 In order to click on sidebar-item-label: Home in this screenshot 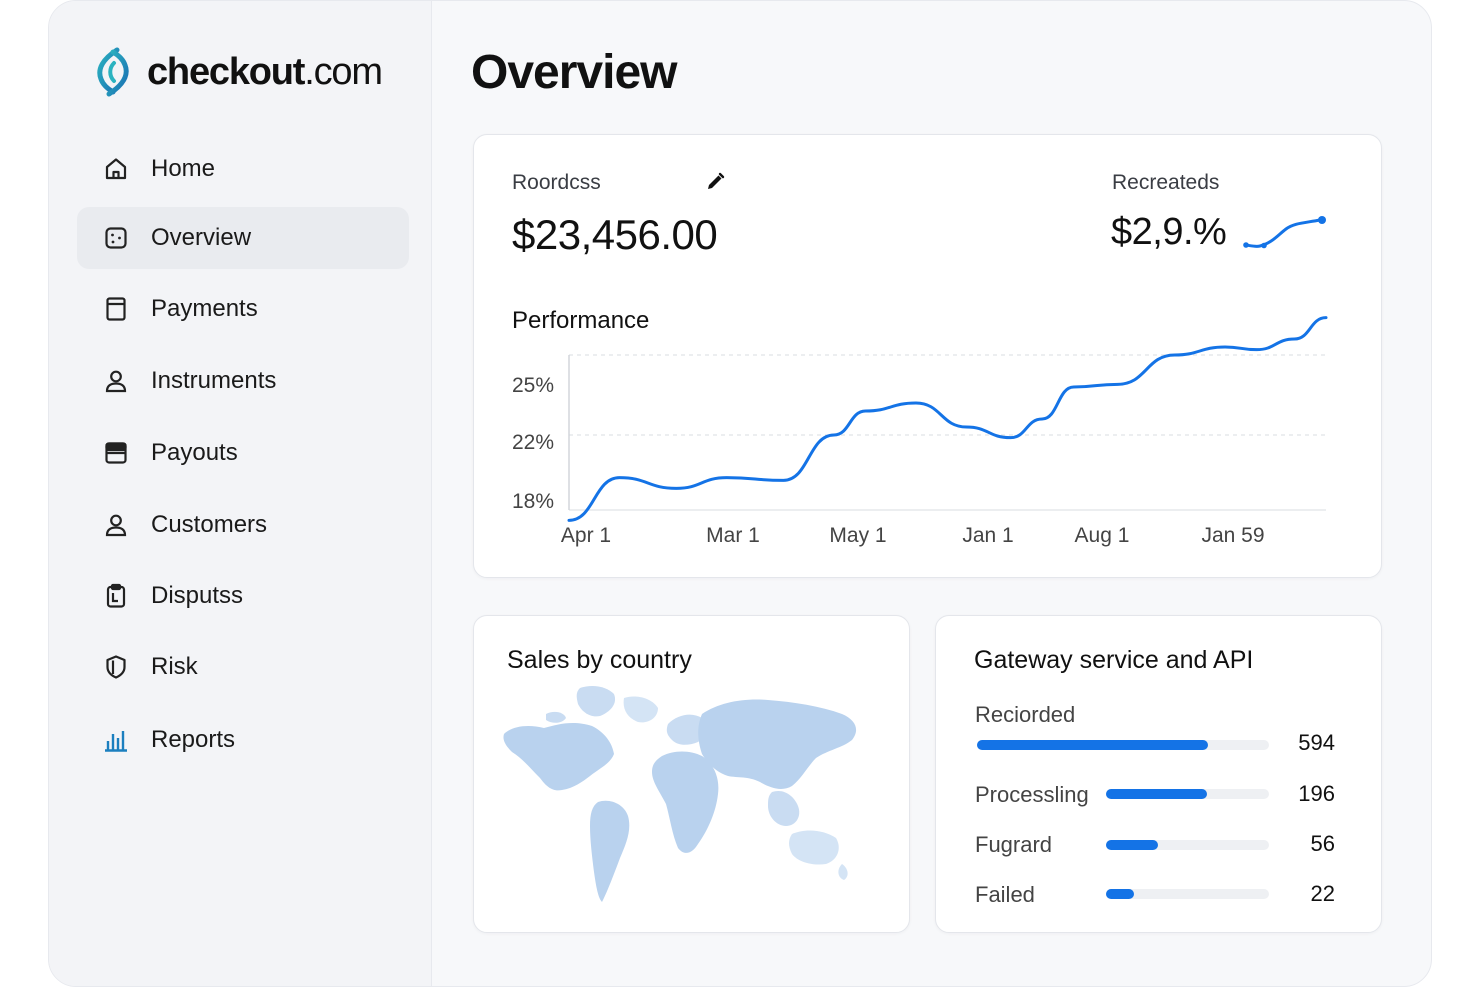, I will do `click(183, 168)`.